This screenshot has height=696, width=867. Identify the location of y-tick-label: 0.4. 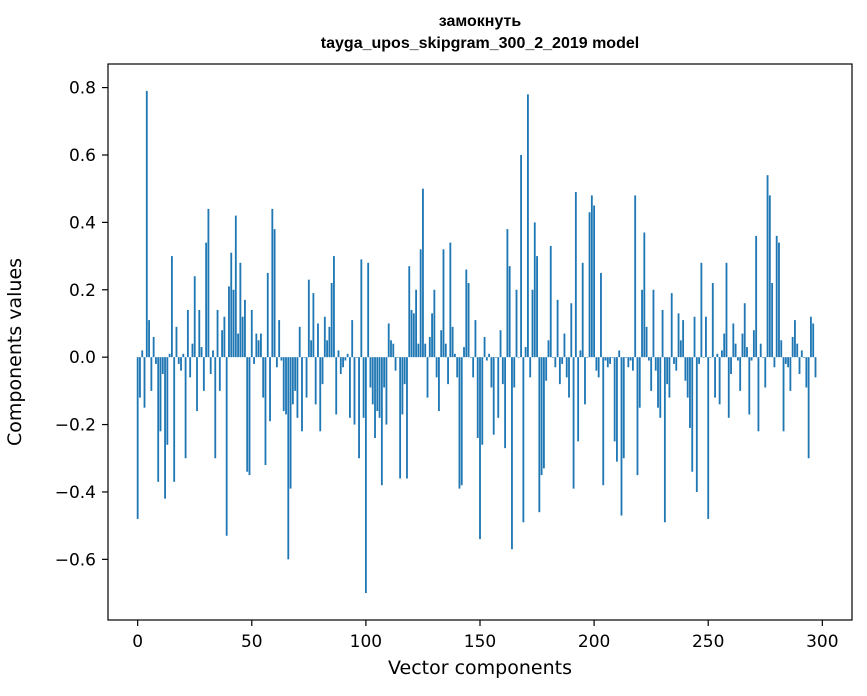
(82, 223).